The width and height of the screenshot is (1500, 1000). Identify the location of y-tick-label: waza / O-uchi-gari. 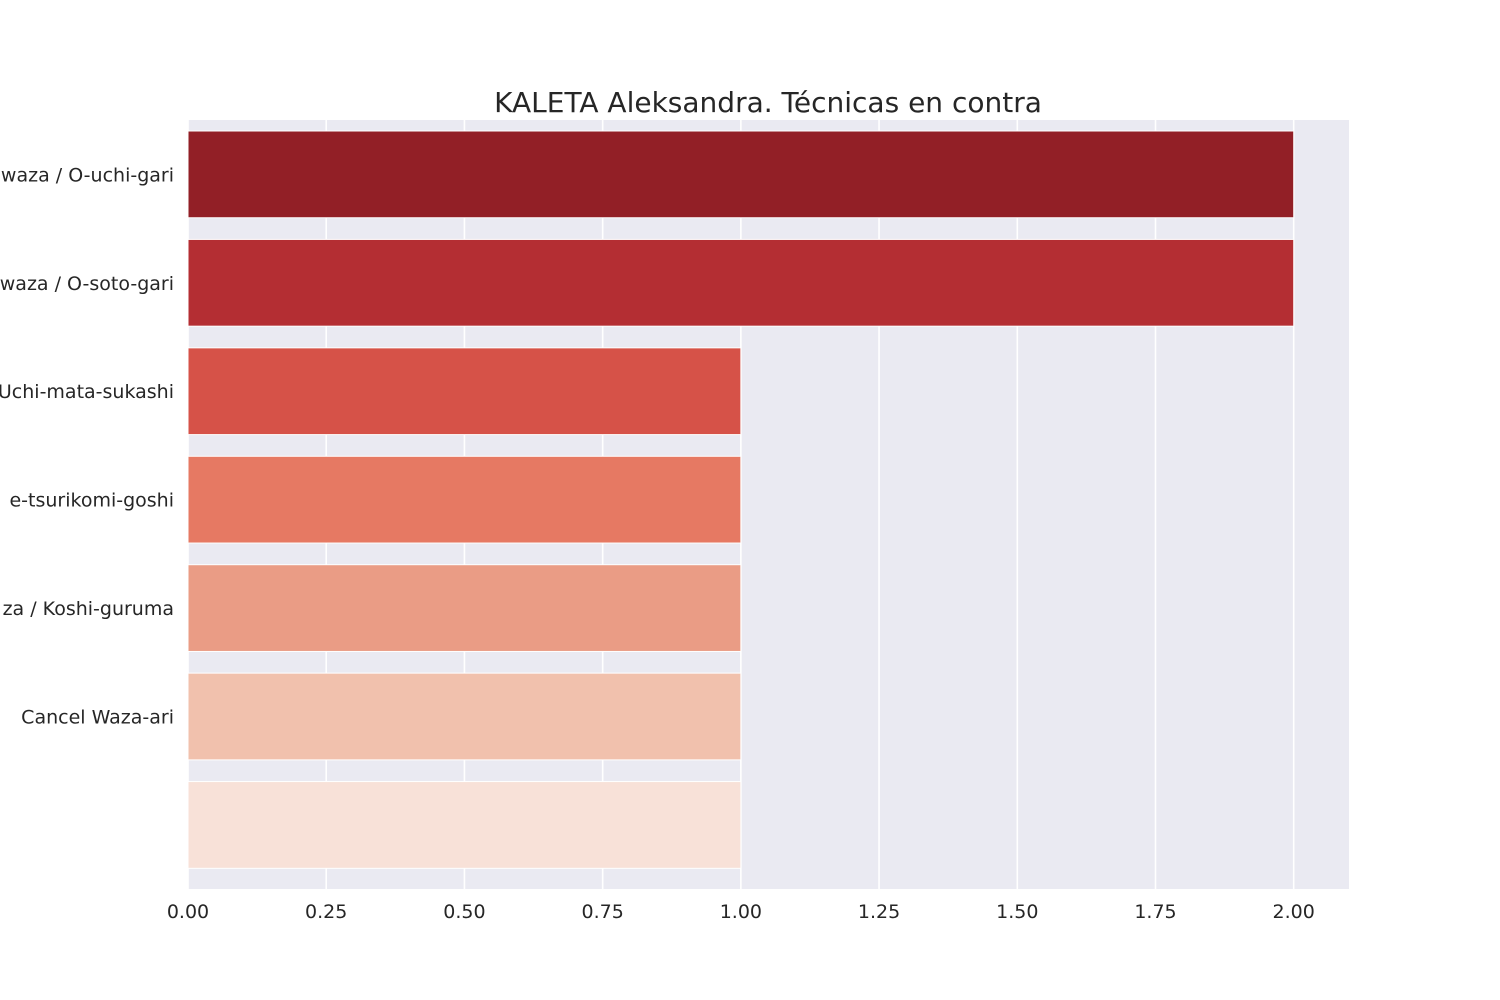
(87, 175).